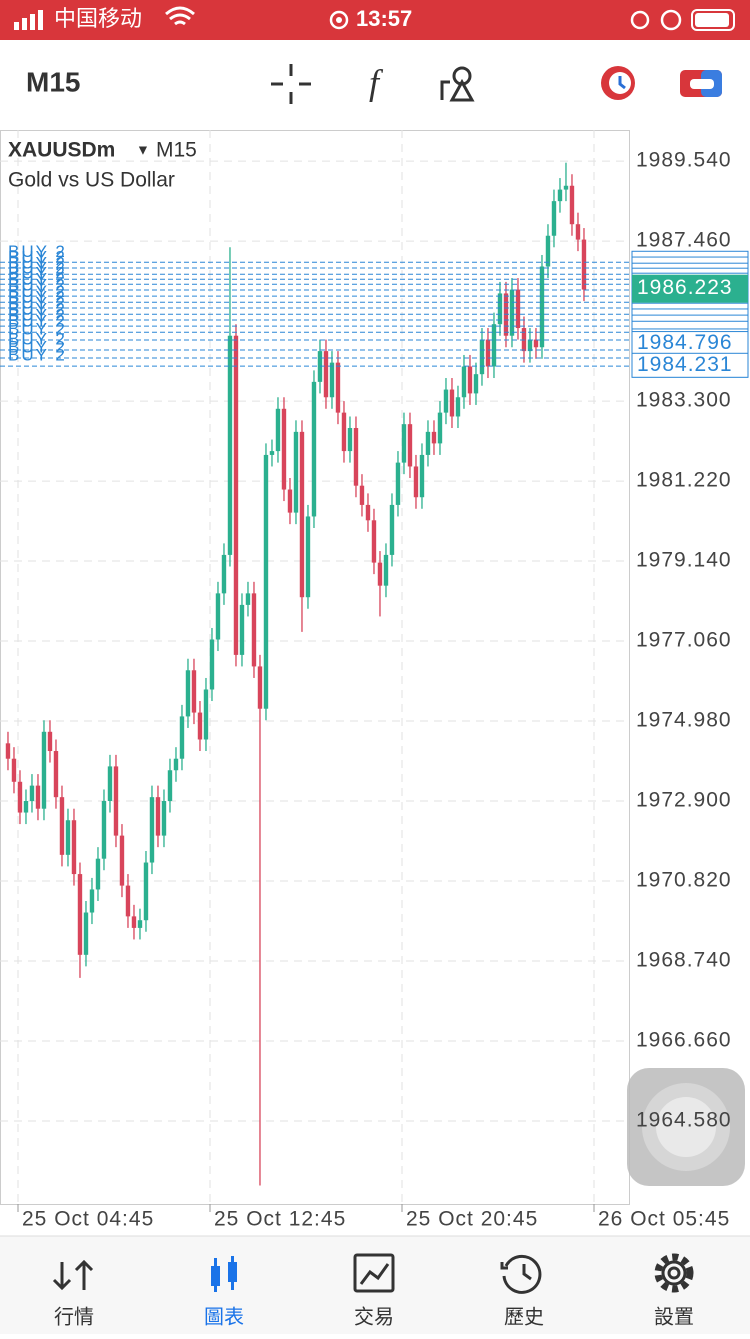 Image resolution: width=750 pixels, height=1339 pixels. I want to click on description: Gold vs US Dollar, so click(91, 180).